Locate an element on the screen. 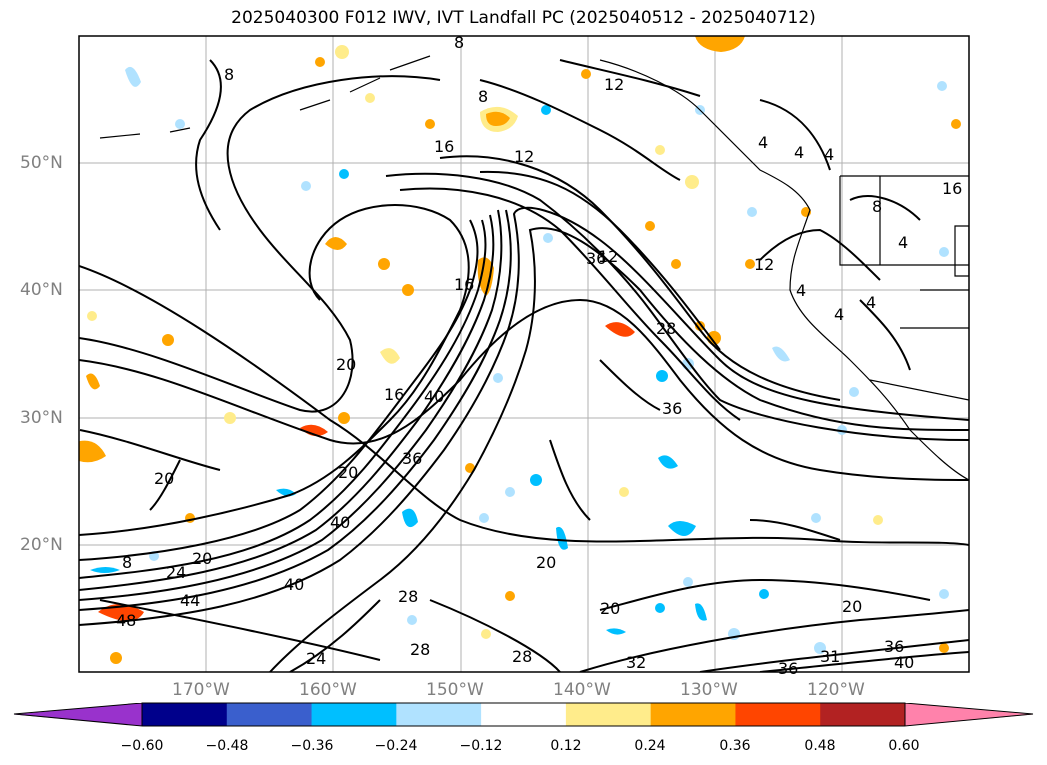 Image resolution: width=1047 pixels, height=765 pixels. contour-label: 31 is located at coordinates (830, 656).